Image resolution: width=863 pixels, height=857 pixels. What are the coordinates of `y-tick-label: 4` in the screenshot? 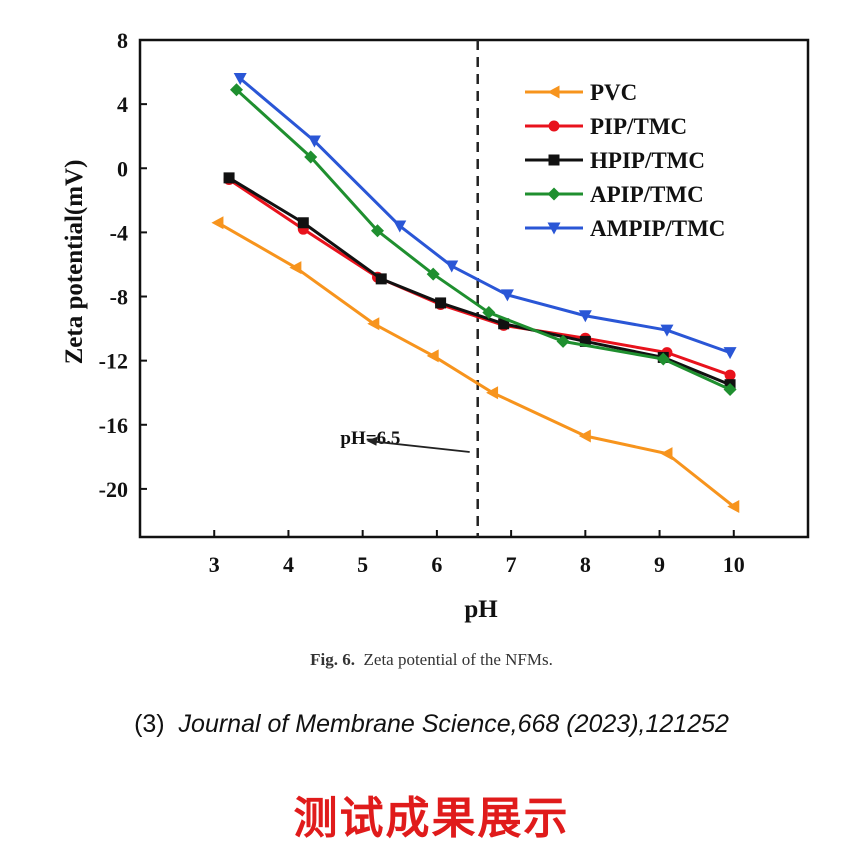 It's located at (122, 104).